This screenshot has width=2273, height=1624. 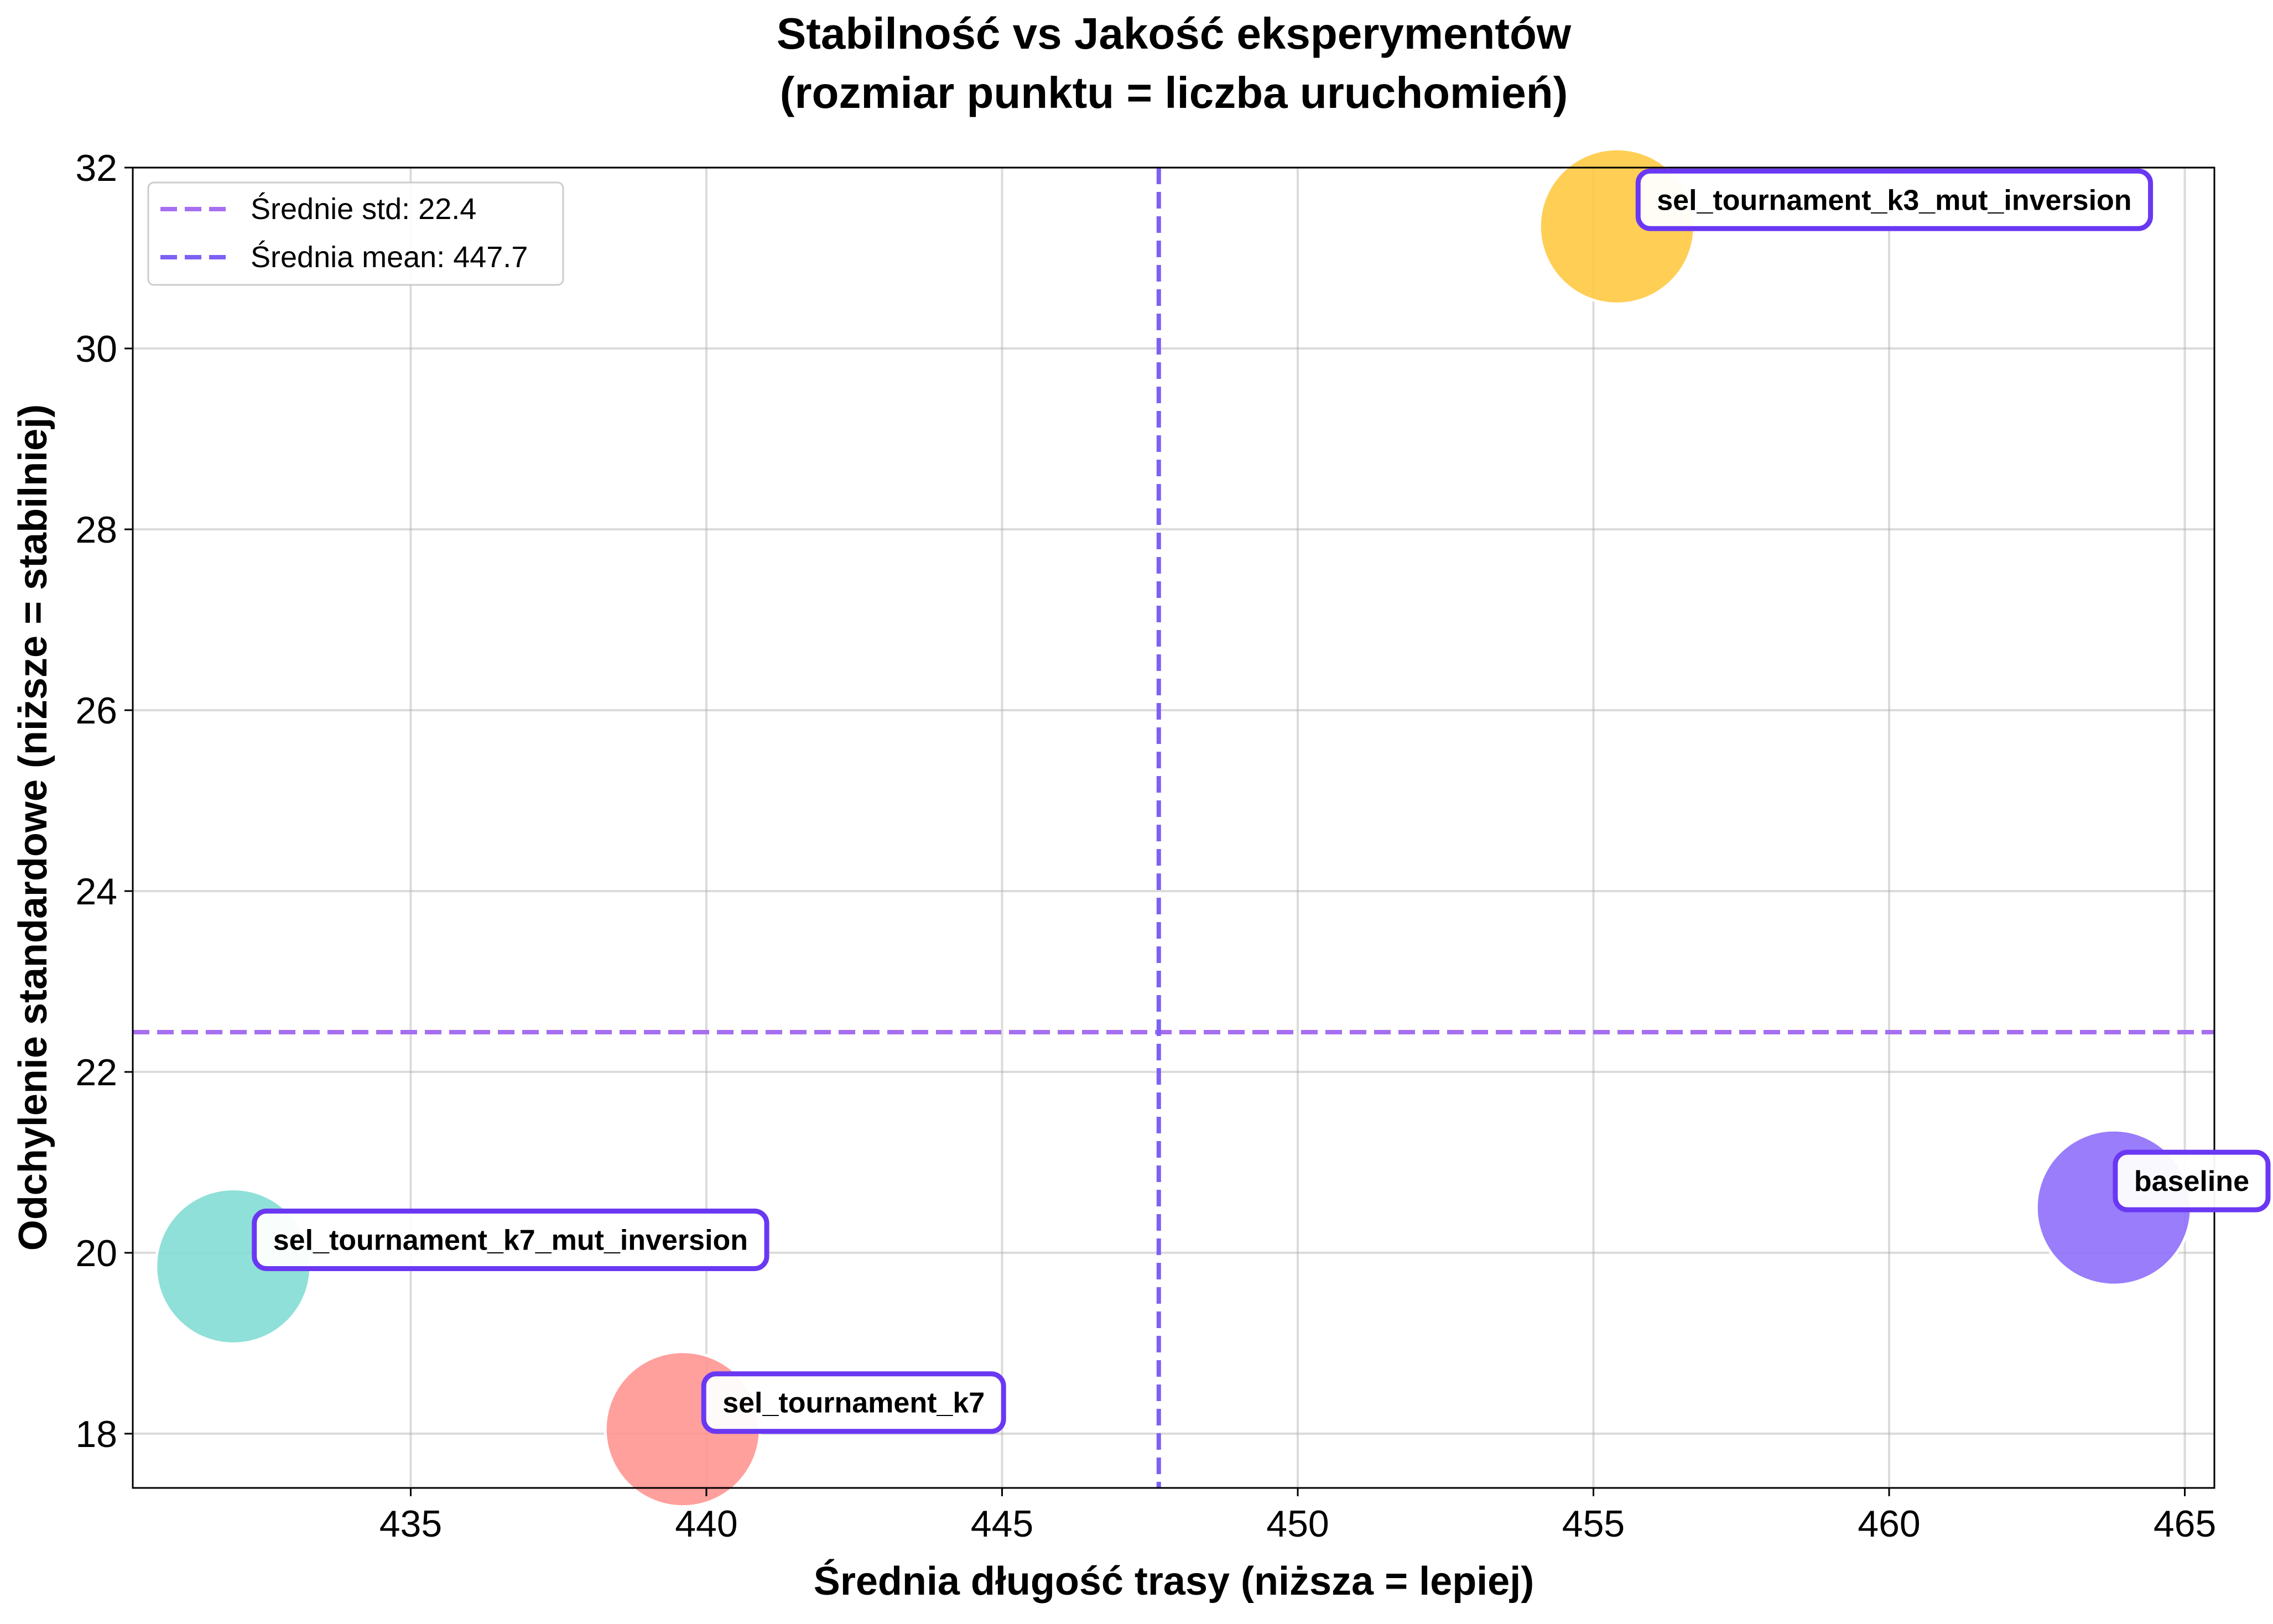 What do you see at coordinates (1889, 1524) in the screenshot?
I see `x-tick-label: 460` at bounding box center [1889, 1524].